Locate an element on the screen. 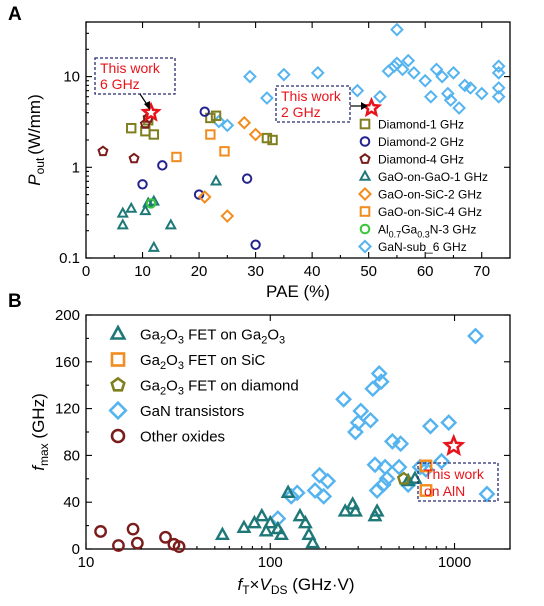  panel-a-legend-marker-al0-7ga0-3n-3-ghz is located at coordinates (365, 229).